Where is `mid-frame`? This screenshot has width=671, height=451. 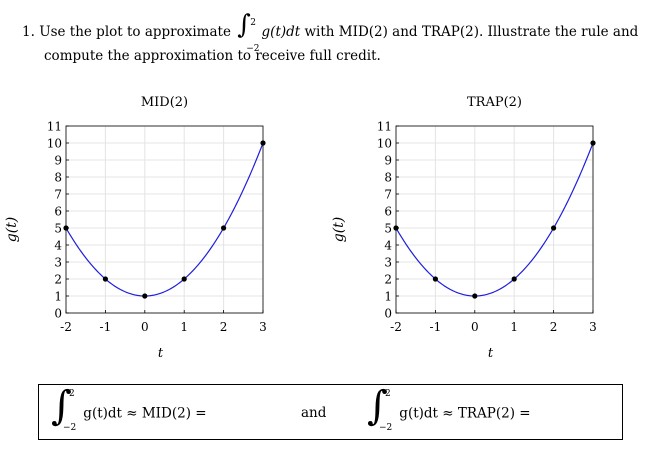 mid-frame is located at coordinates (164, 219).